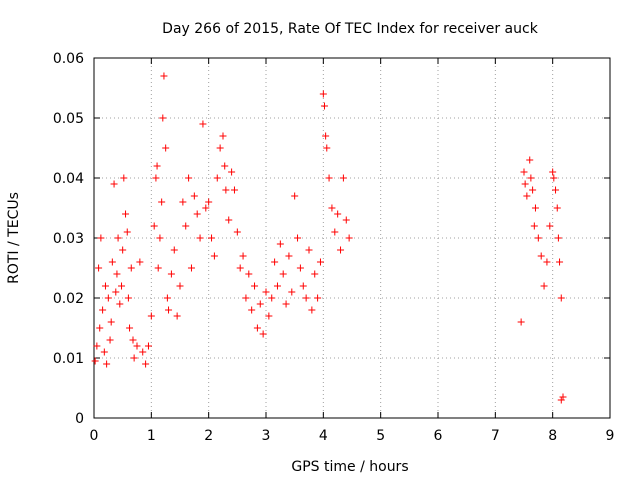  I want to click on x-tick-label: 1, so click(151, 436).